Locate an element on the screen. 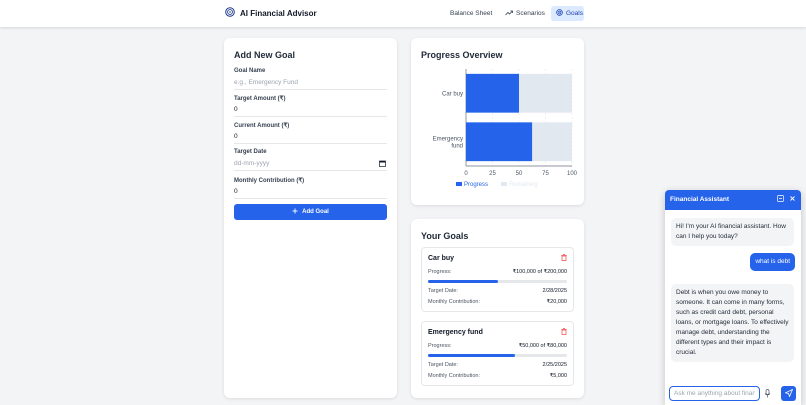 The image size is (806, 405). your-goals-title: Your Goals is located at coordinates (445, 236).